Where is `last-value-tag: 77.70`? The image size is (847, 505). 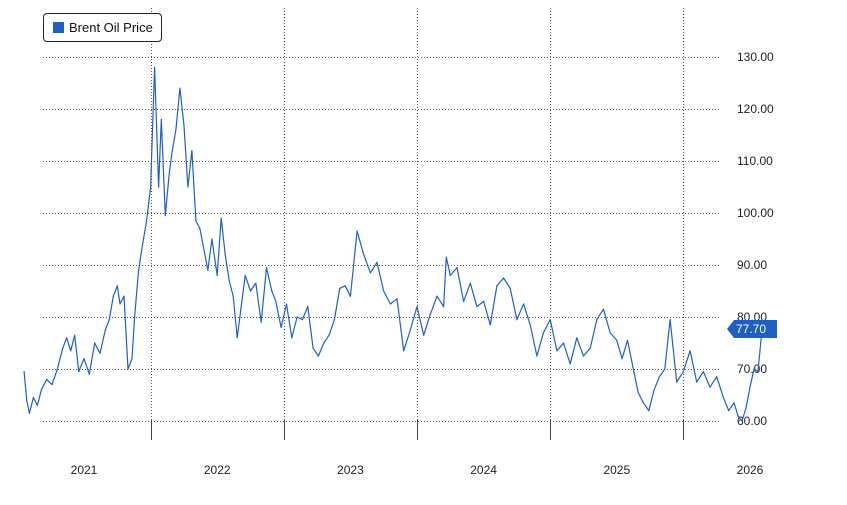 last-value-tag: 77.70 is located at coordinates (752, 328).